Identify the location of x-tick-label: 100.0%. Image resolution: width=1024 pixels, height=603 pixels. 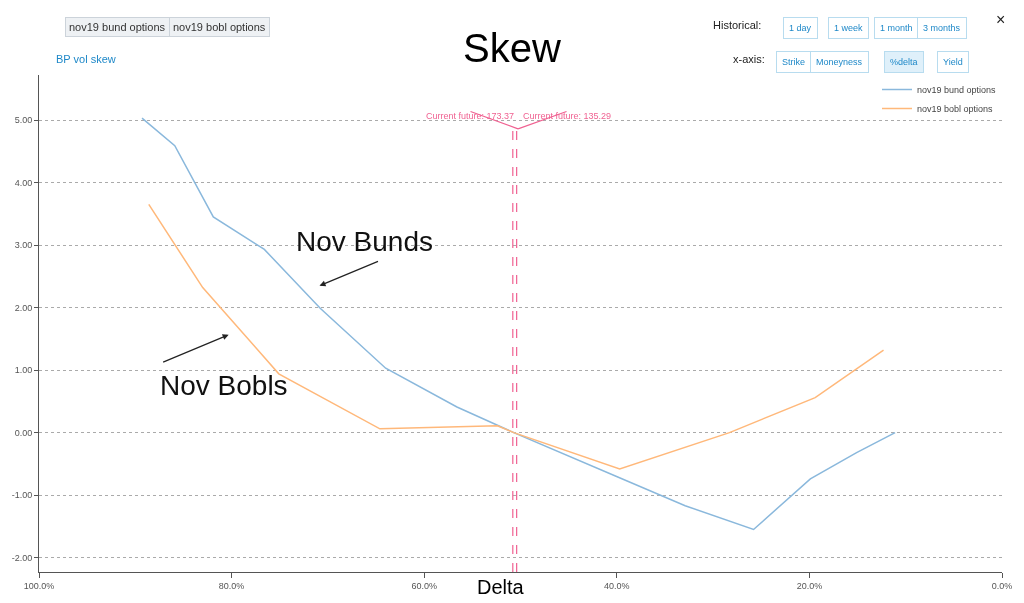
(39, 585).